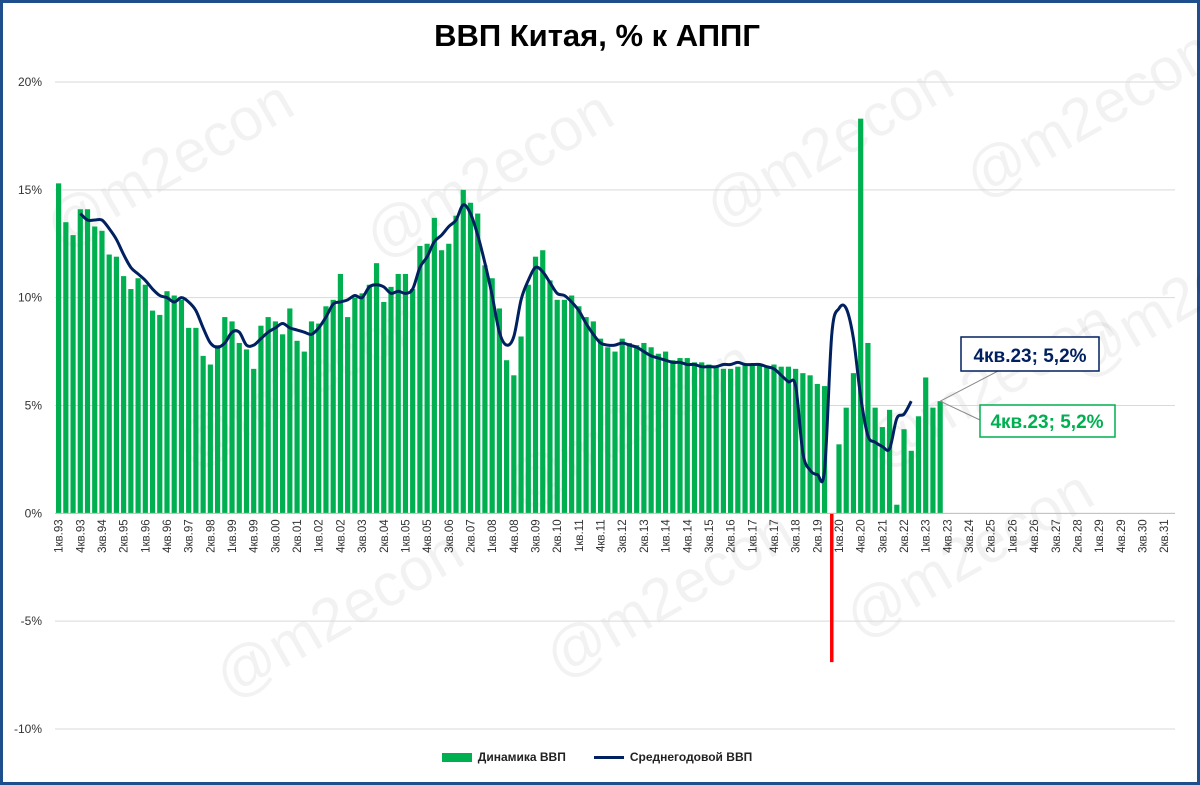 The width and height of the screenshot is (1200, 785). What do you see at coordinates (753, 536) in the screenshot?
I see `x-tick-label: 1кв.17` at bounding box center [753, 536].